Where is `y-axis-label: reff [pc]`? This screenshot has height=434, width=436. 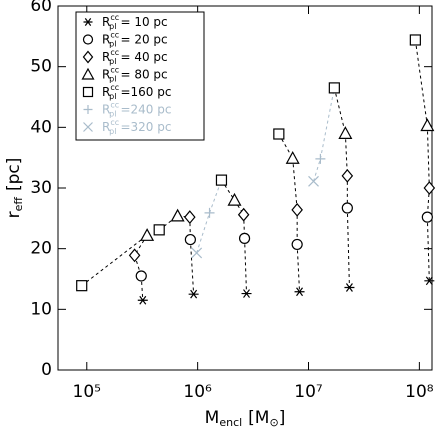
y-axis-label: reff [pc] is located at coordinates (14, 188).